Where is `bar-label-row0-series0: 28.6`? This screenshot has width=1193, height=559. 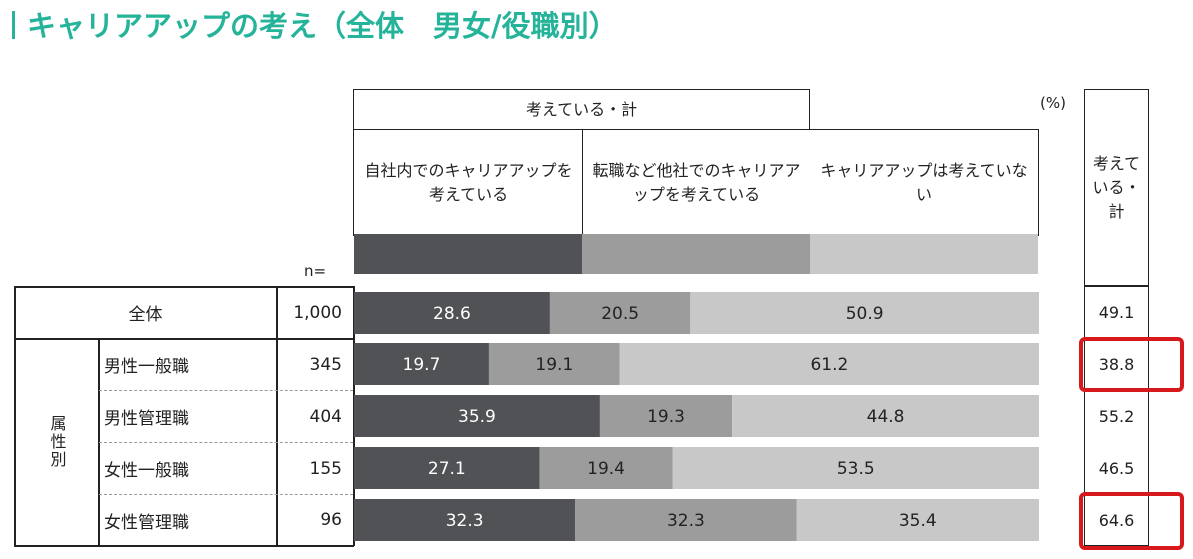 bar-label-row0-series0: 28.6 is located at coordinates (452, 314).